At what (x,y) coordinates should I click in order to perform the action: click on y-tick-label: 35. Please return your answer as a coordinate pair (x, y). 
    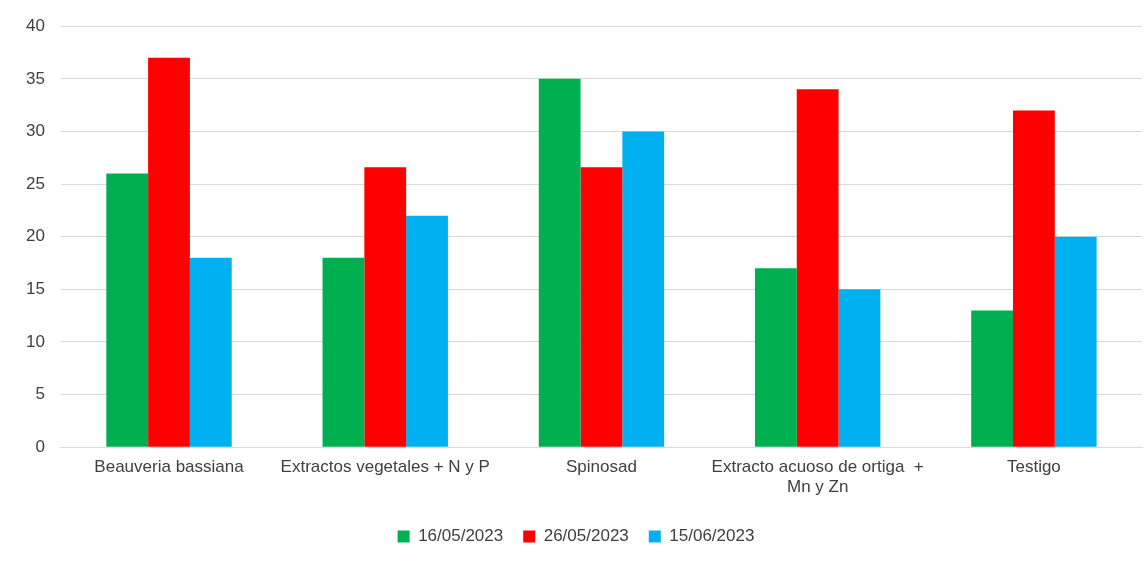
    Looking at the image, I should click on (35, 78).